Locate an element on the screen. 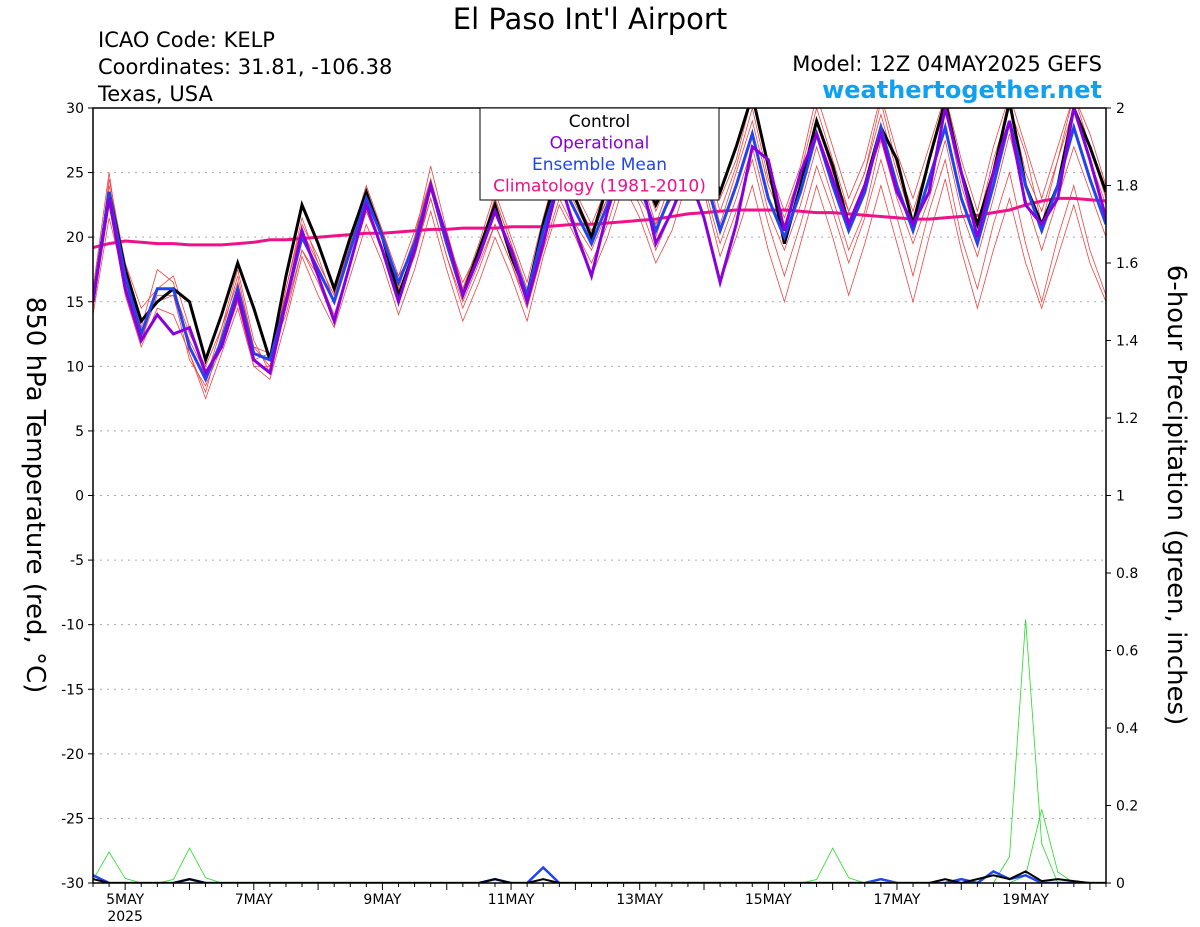  y2-tick-label: 1.4 is located at coordinates (1127, 342).